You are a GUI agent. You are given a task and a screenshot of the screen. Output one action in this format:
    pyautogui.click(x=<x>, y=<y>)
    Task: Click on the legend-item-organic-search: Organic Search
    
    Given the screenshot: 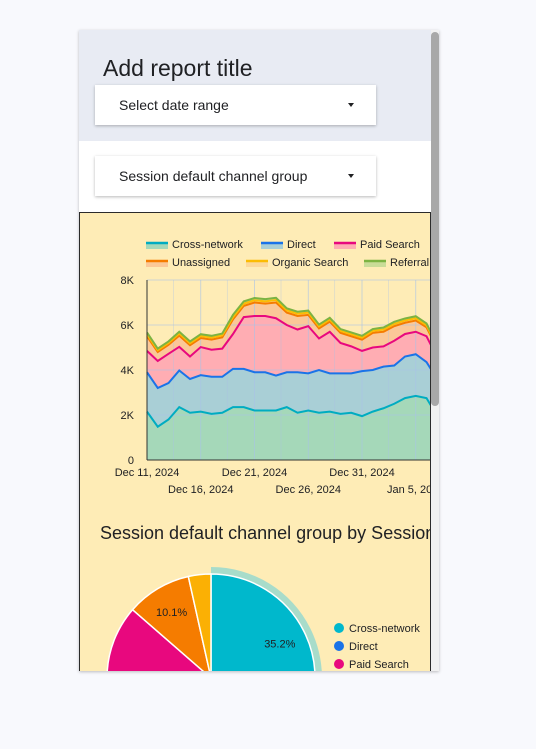 What is the action you would take?
    pyautogui.click(x=297, y=263)
    